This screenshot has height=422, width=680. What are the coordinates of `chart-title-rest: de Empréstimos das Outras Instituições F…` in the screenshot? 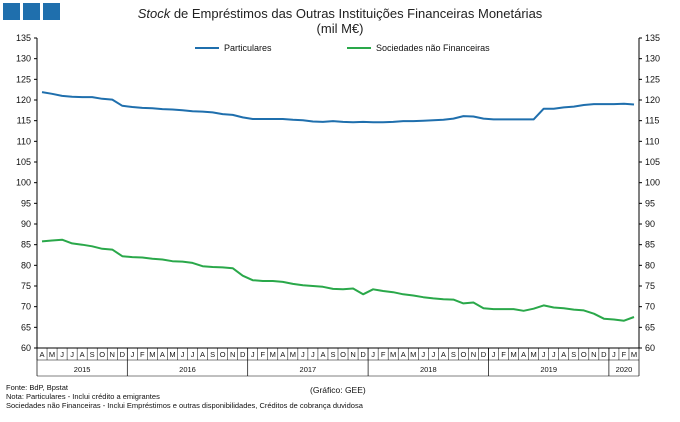 It's located at (356, 13).